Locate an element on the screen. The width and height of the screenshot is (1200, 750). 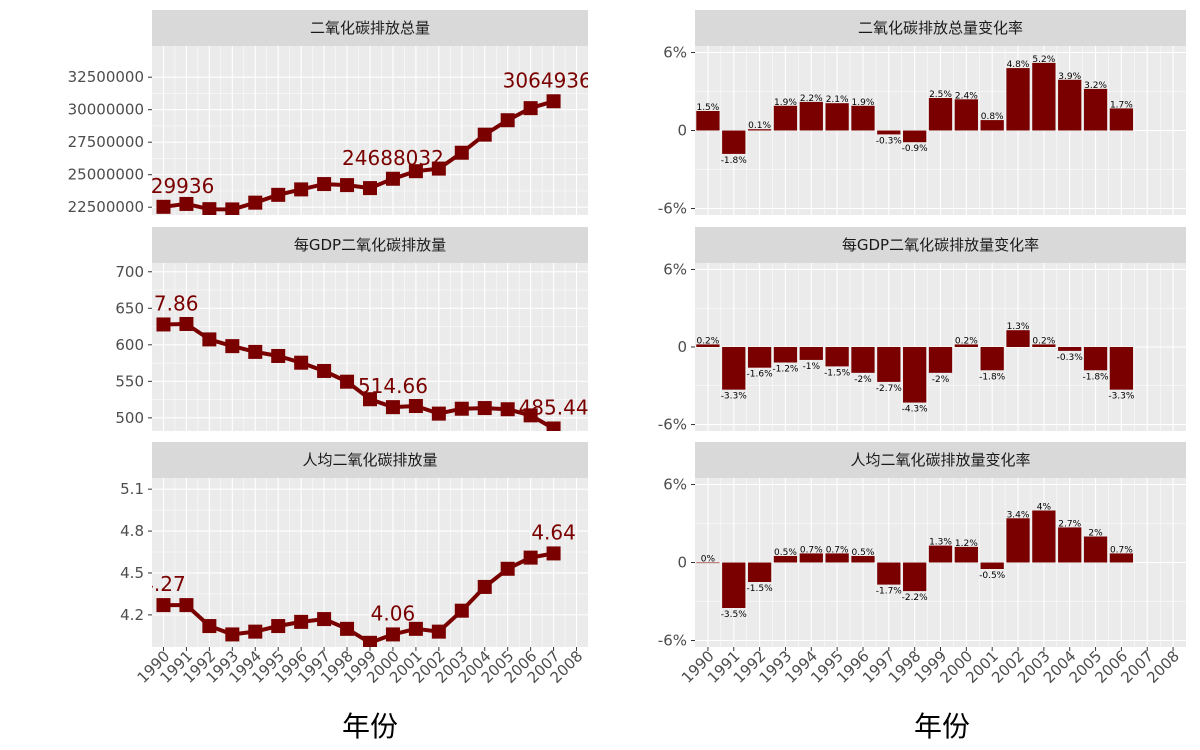
y-tick-label: 700 is located at coordinates (129, 272).